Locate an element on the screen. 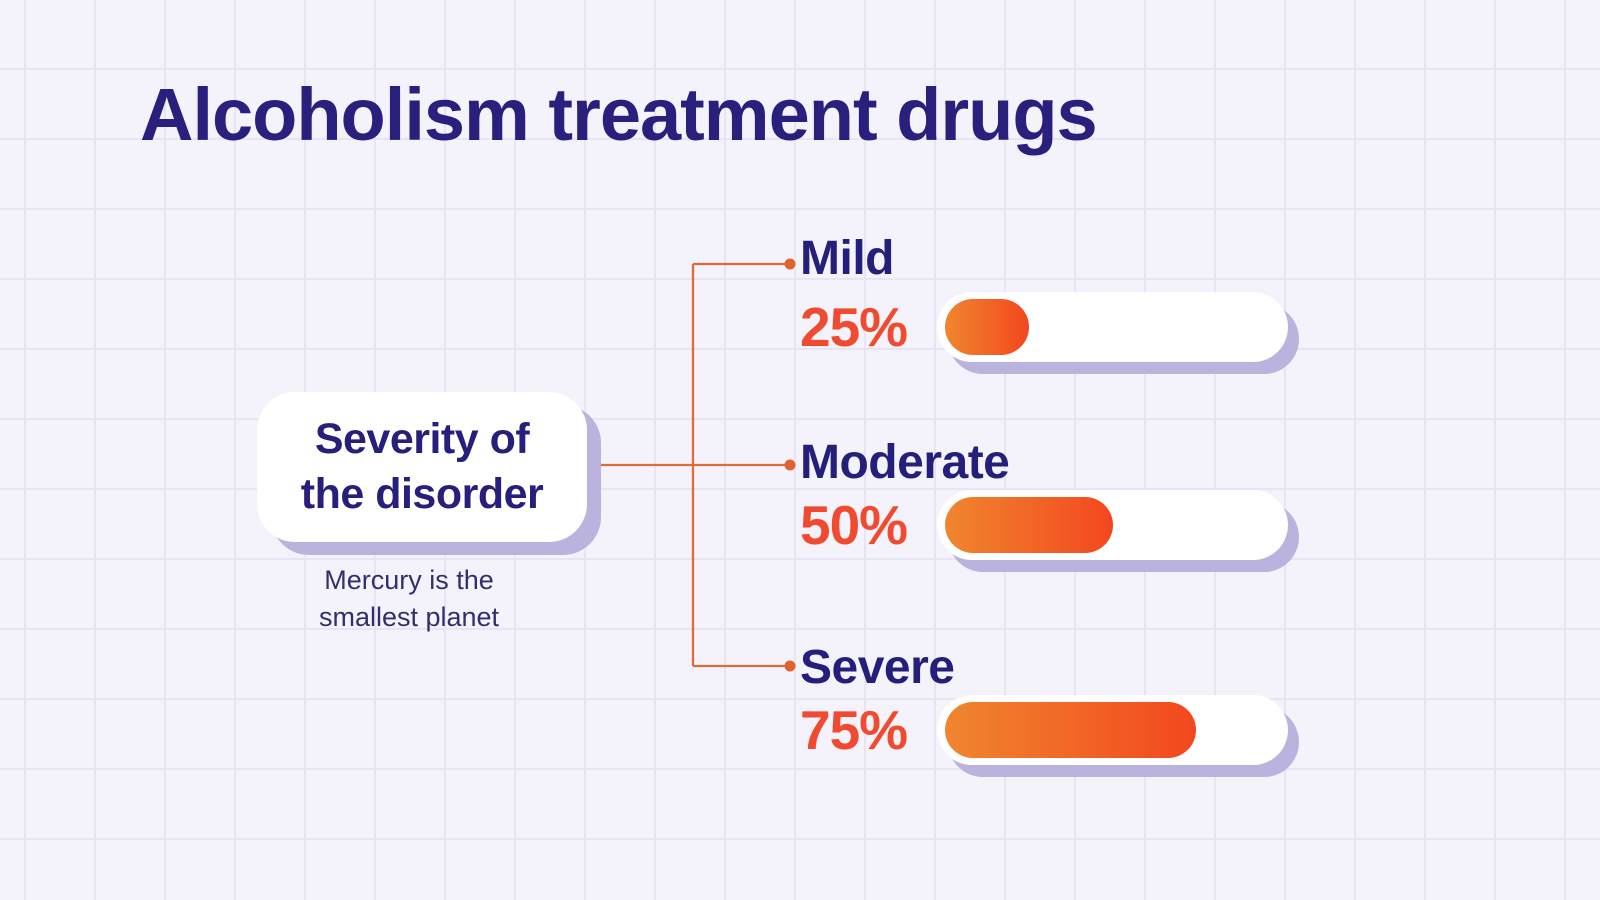 The image size is (1600, 900). category-label-severe: Severe is located at coordinates (877, 667).